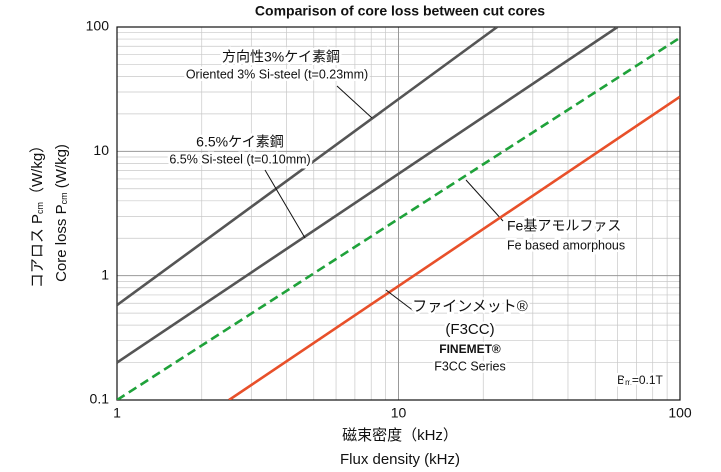 This screenshot has height=472, width=721. What do you see at coordinates (470, 366) in the screenshot?
I see `legend-label: F3CC Series` at bounding box center [470, 366].